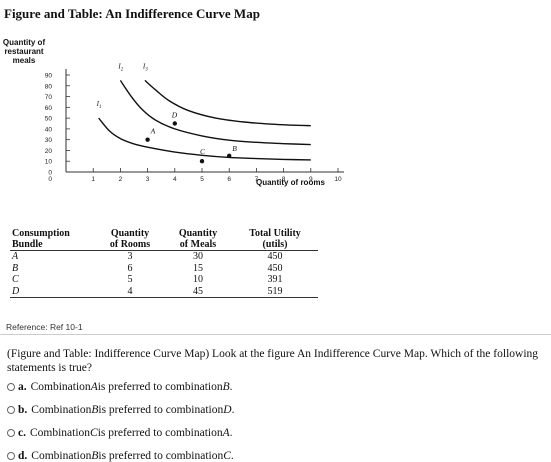  What do you see at coordinates (198, 291) in the screenshot?
I see `cell-meals: 45` at bounding box center [198, 291].